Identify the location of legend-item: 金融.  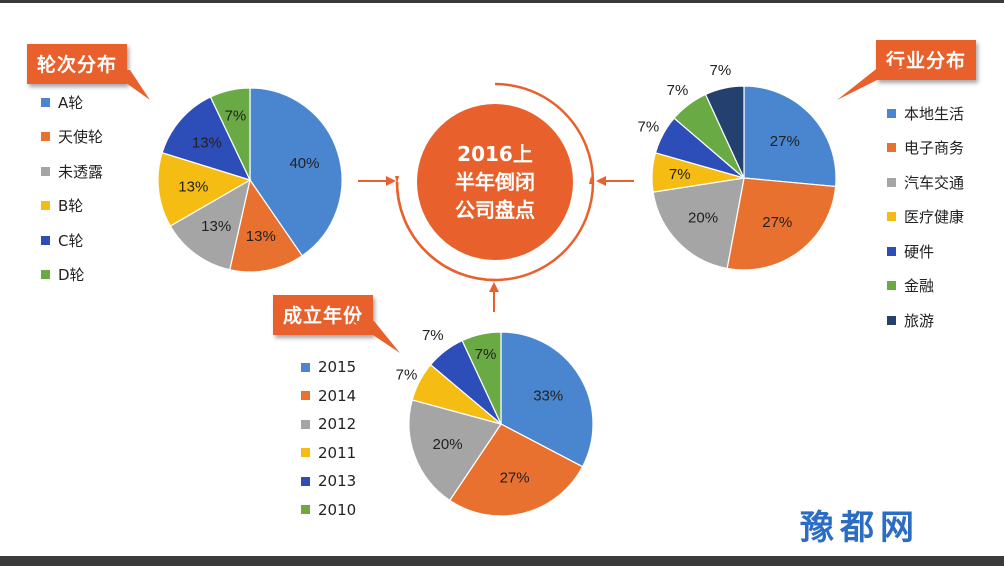
(925, 286).